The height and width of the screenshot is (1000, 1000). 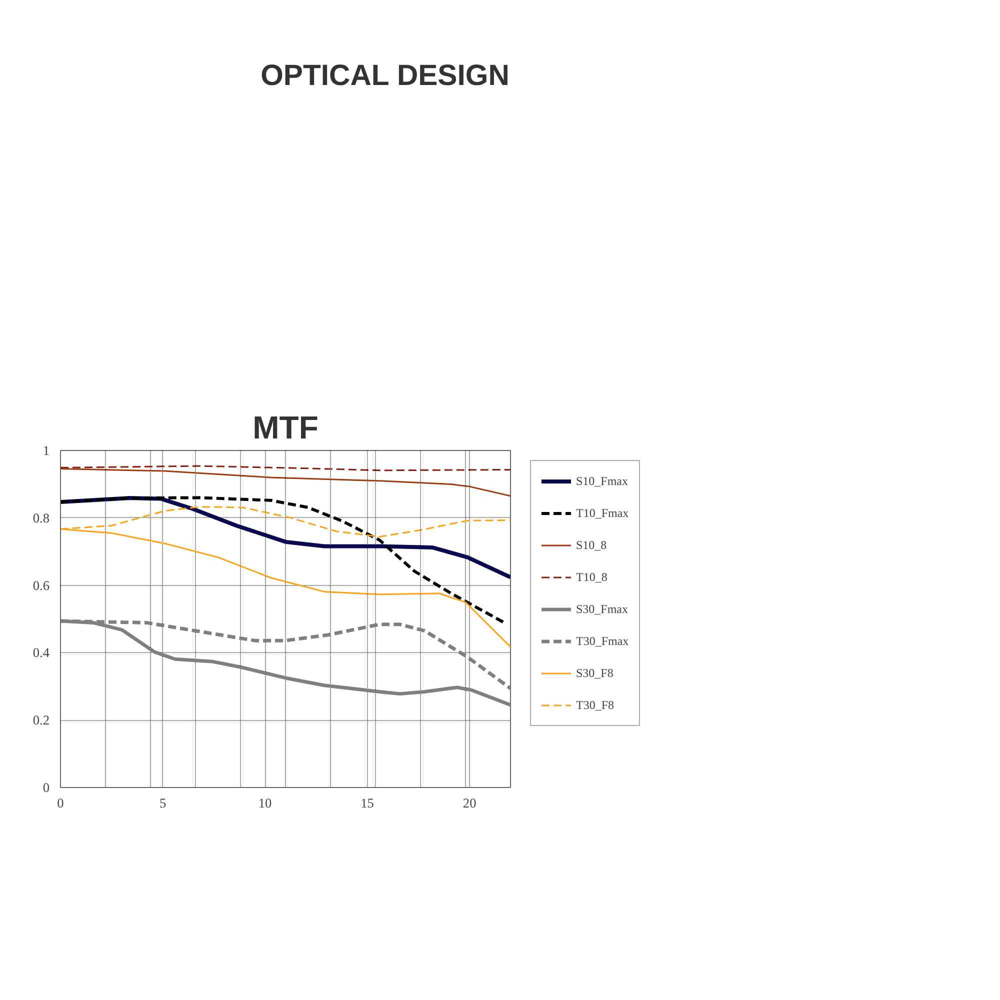 I want to click on x-tick-label: 20, so click(x=469, y=803).